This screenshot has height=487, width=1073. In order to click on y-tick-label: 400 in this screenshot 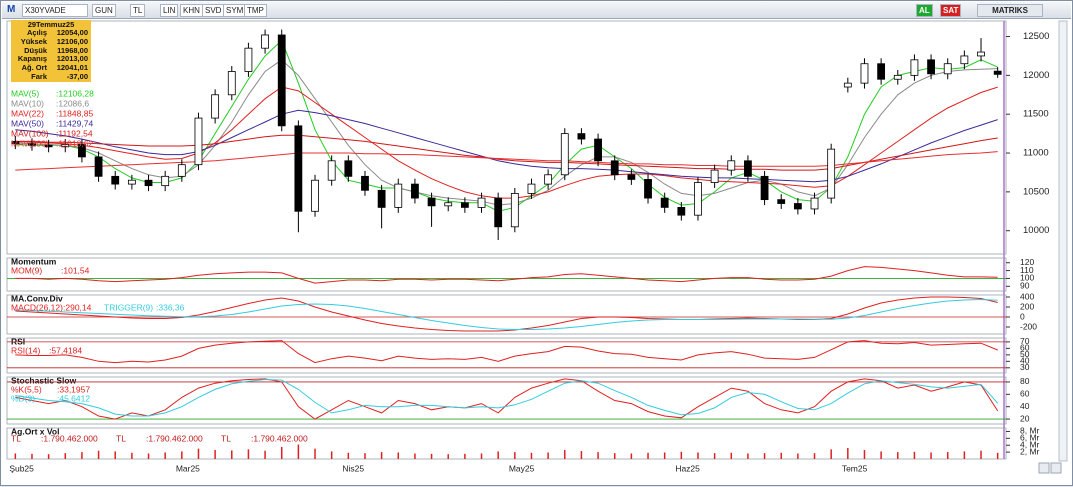, I will do `click(1027, 296)`.